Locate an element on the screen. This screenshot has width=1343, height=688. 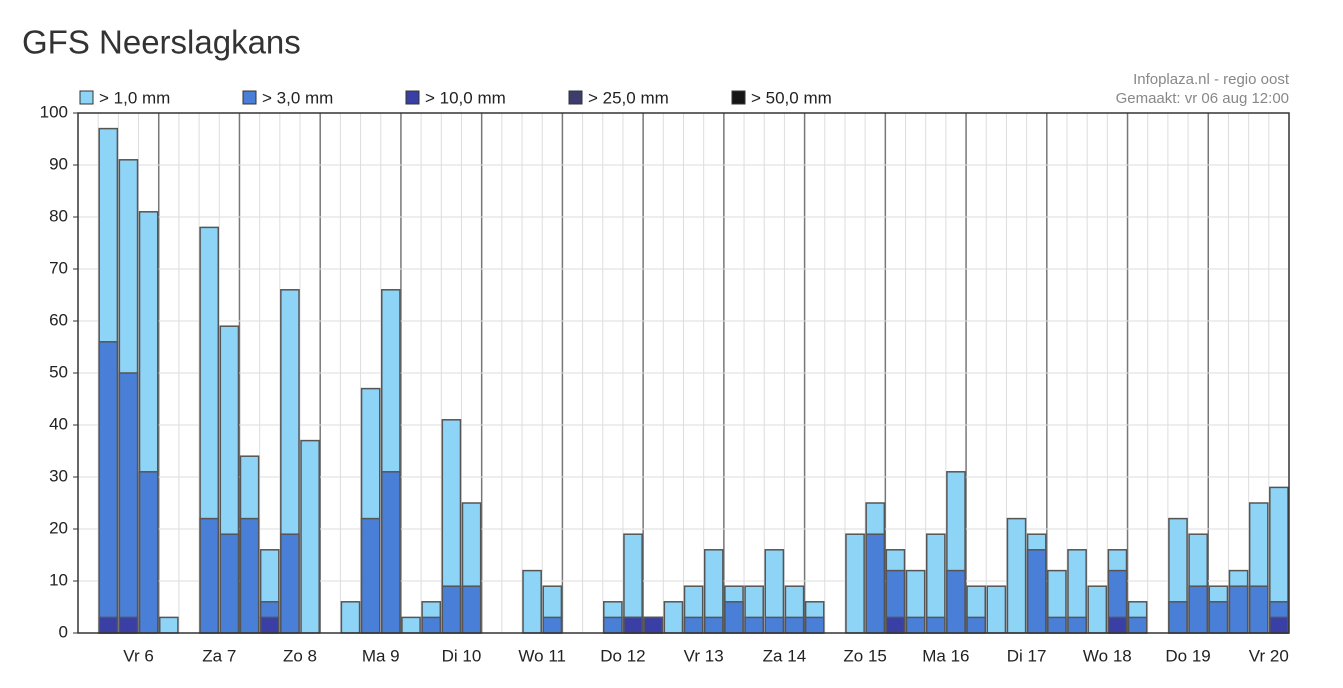
legend-label: > 1,0 mm is located at coordinates (134, 97).